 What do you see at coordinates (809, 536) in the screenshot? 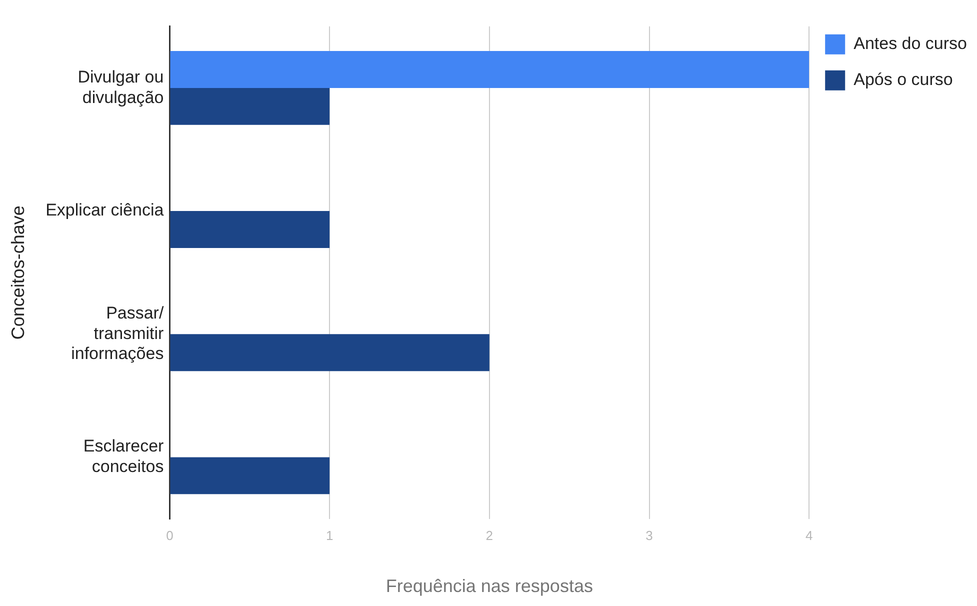
I see `x-tick-label: 4` at bounding box center [809, 536].